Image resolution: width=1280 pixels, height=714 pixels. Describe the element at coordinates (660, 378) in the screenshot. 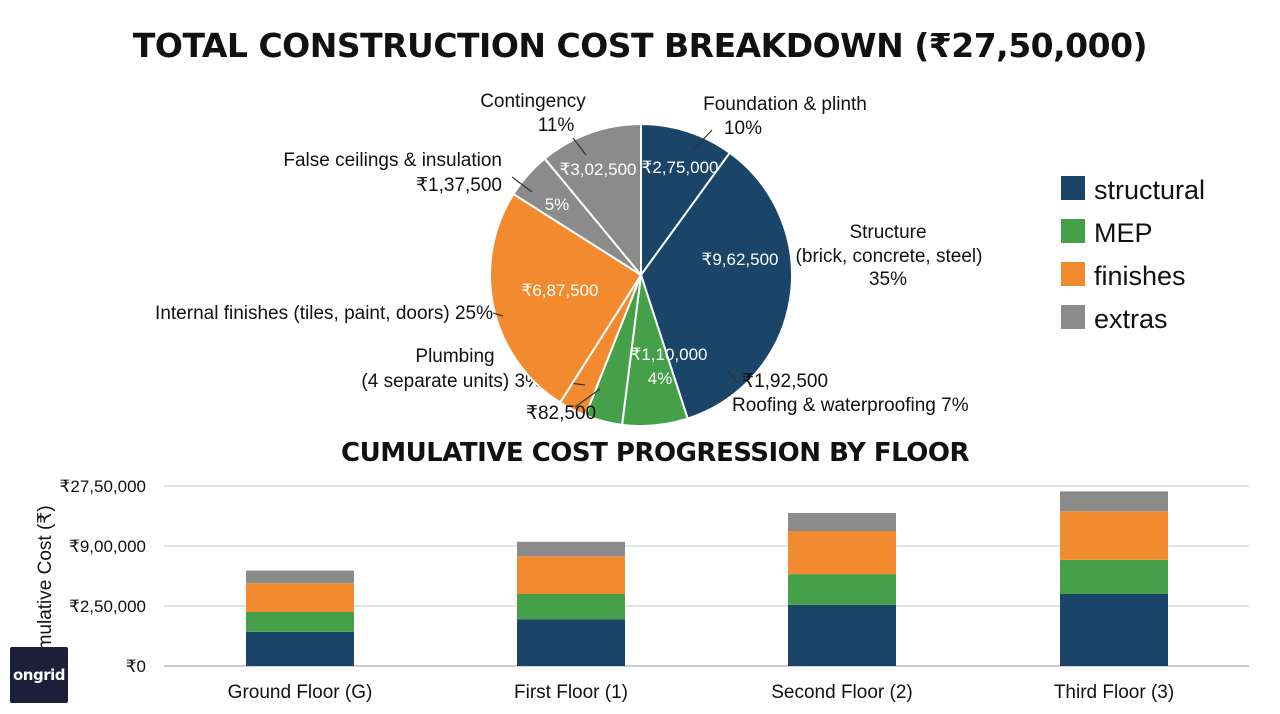

I see `pie-slice-inner-label: 4%` at that location.